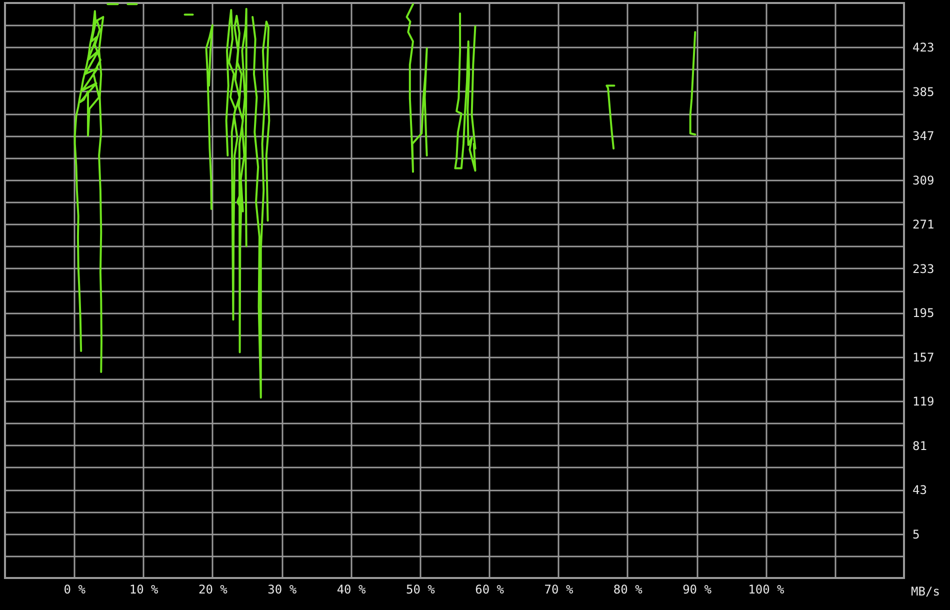 This screenshot has height=610, width=950. Describe the element at coordinates (923, 91) in the screenshot. I see `y-tick-label: 385` at that location.